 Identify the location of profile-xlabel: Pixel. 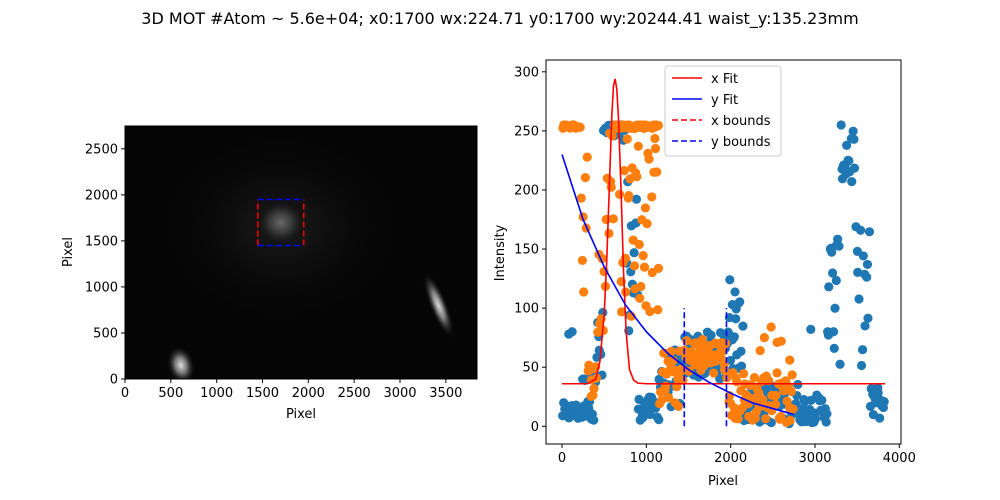
(723, 481).